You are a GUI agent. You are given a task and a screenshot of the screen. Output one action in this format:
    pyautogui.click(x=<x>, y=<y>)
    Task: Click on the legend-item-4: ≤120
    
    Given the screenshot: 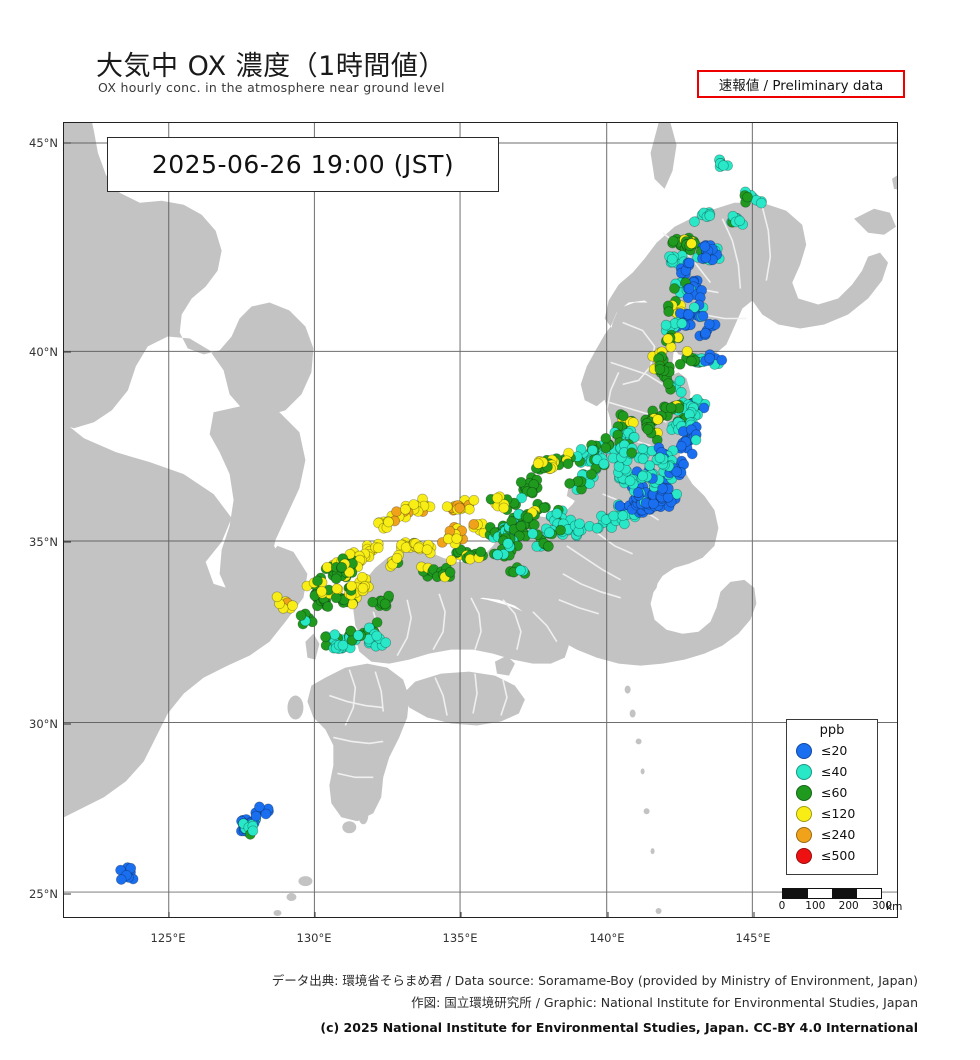 What is the action you would take?
    pyautogui.click(x=832, y=813)
    